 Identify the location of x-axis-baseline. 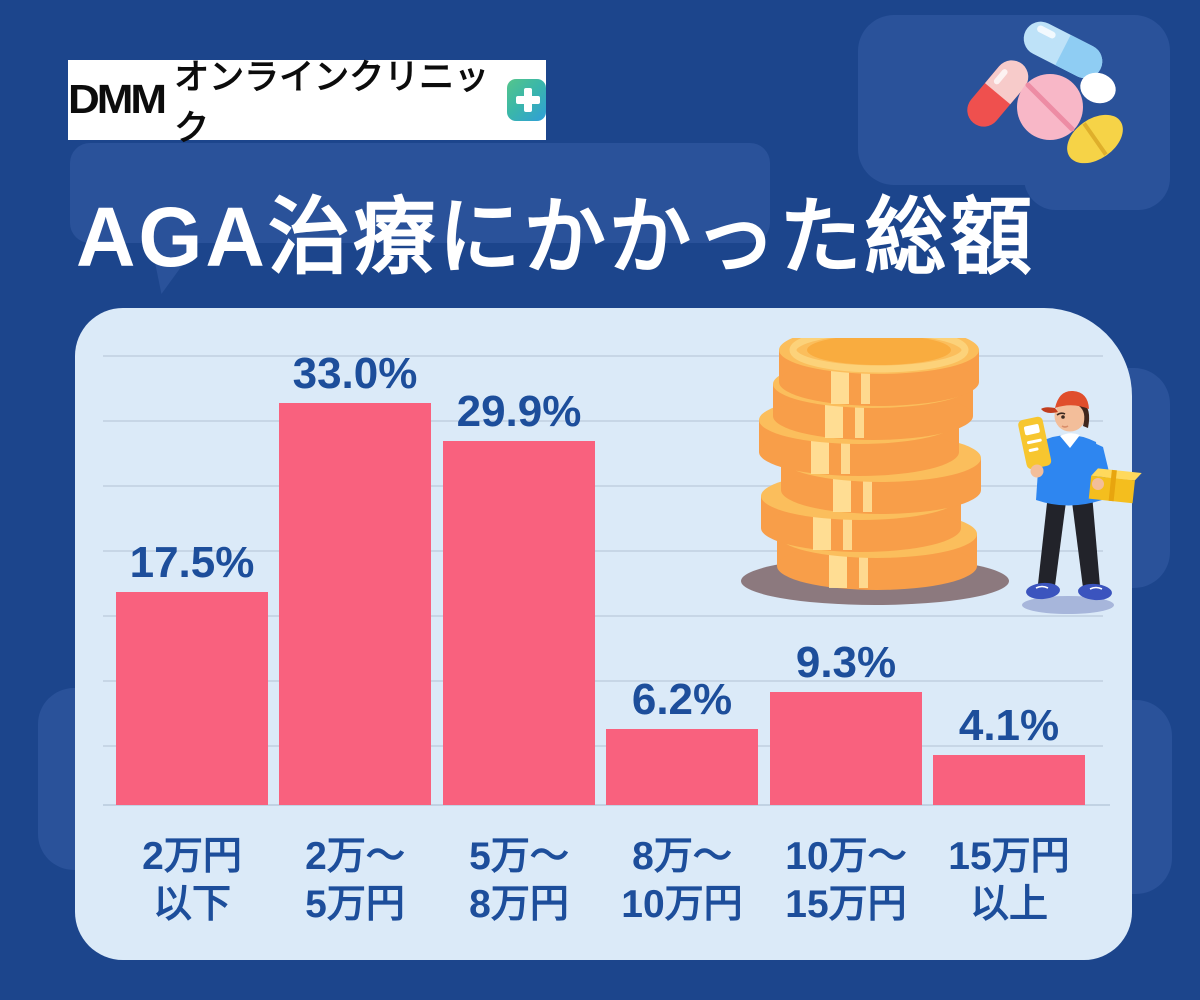
(606, 805).